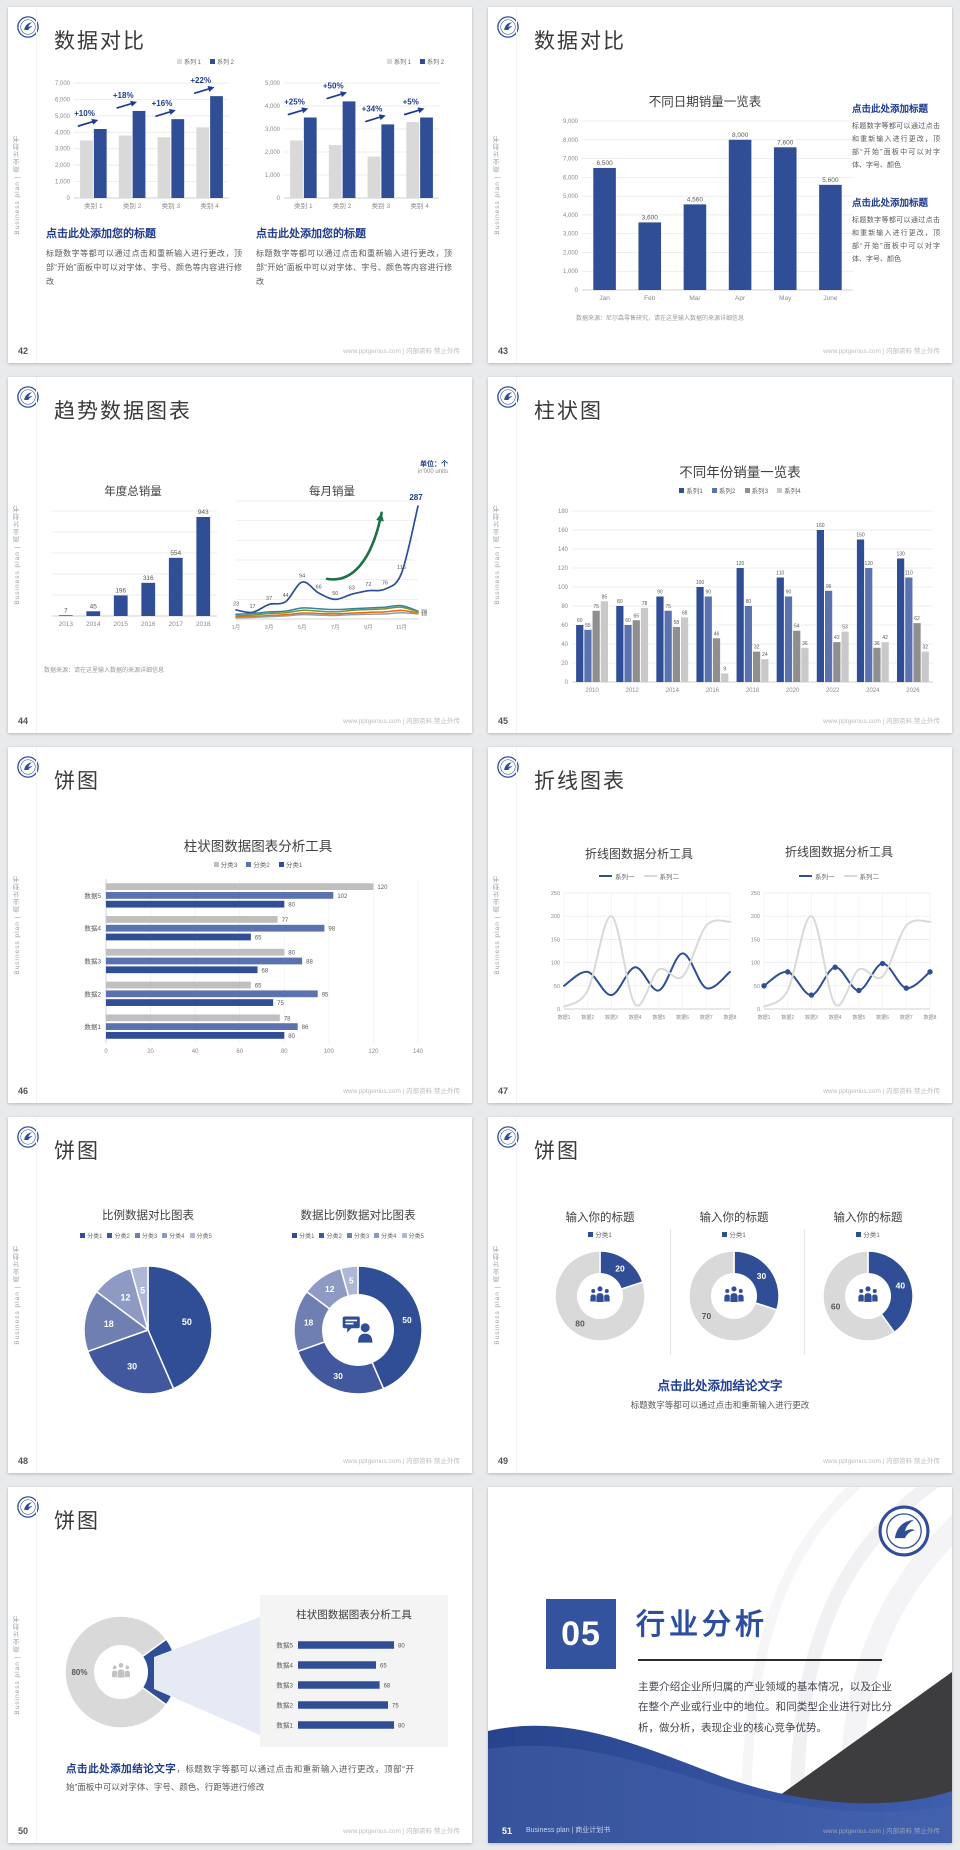 This screenshot has width=960, height=1850. What do you see at coordinates (740, 298) in the screenshot?
I see `svg-text: Apr` at bounding box center [740, 298].